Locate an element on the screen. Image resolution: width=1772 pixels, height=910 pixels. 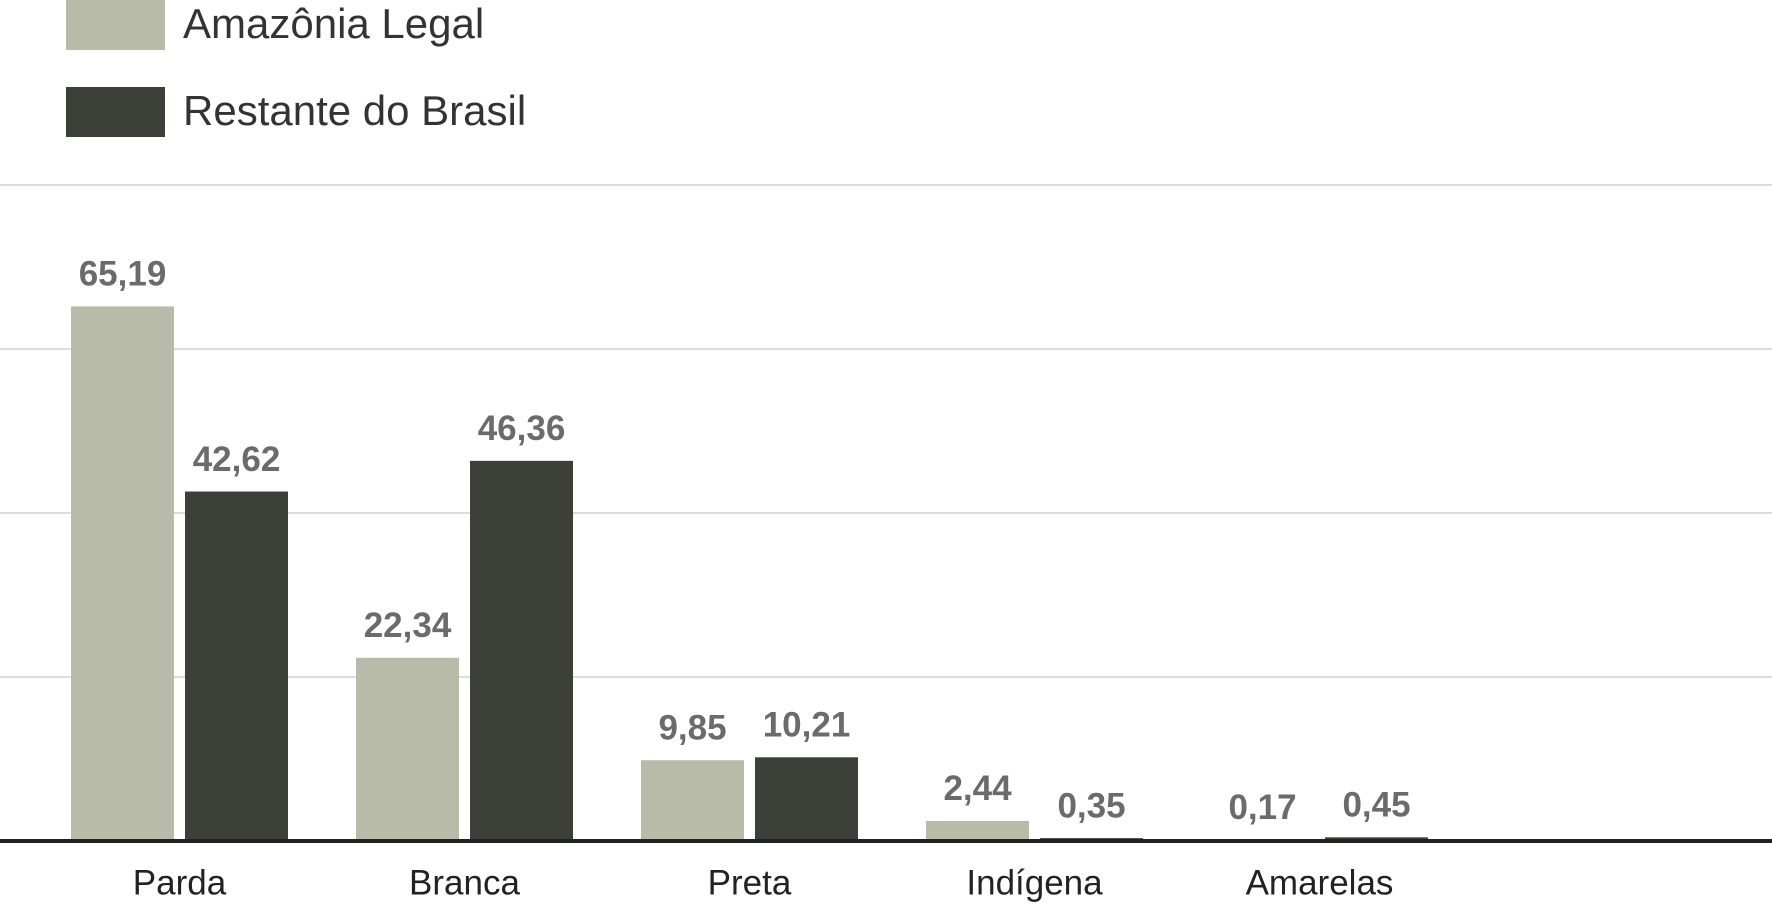
x-tick-label: Branca is located at coordinates (464, 882).